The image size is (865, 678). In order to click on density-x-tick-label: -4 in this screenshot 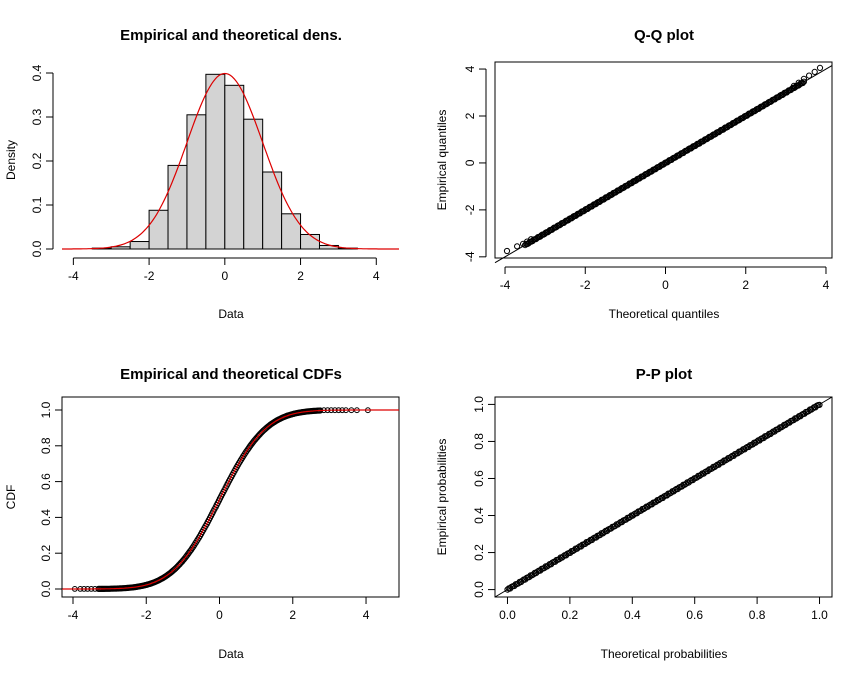, I will do `click(73, 276)`.